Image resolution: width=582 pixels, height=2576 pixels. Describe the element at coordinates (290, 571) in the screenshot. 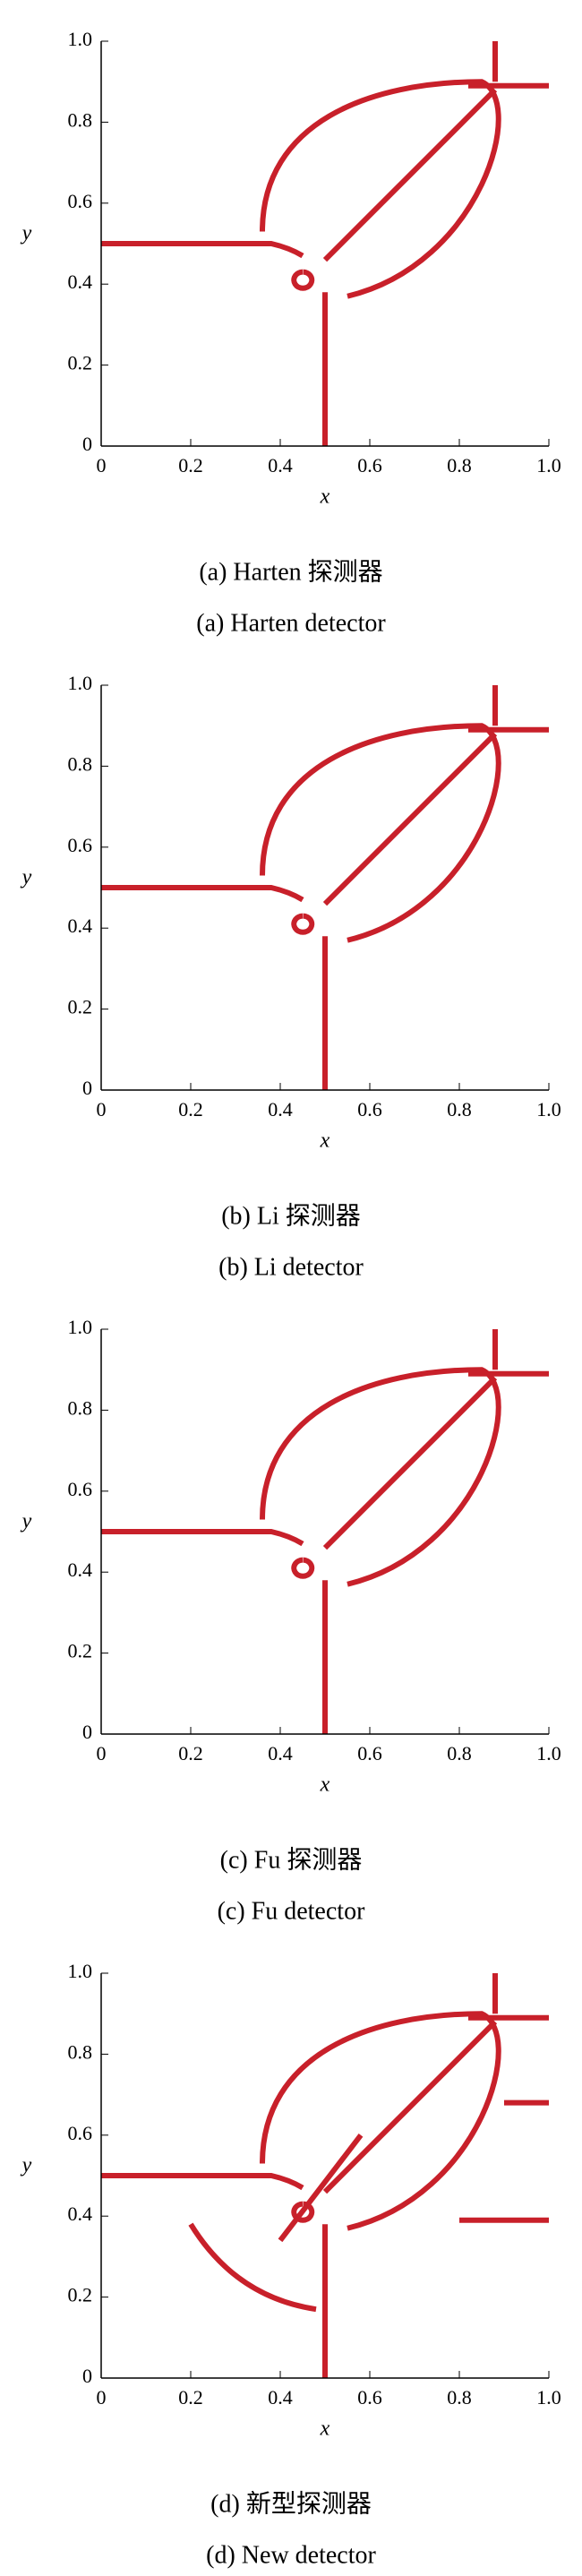

I see `caption: (a) Harten 探测器` at that location.